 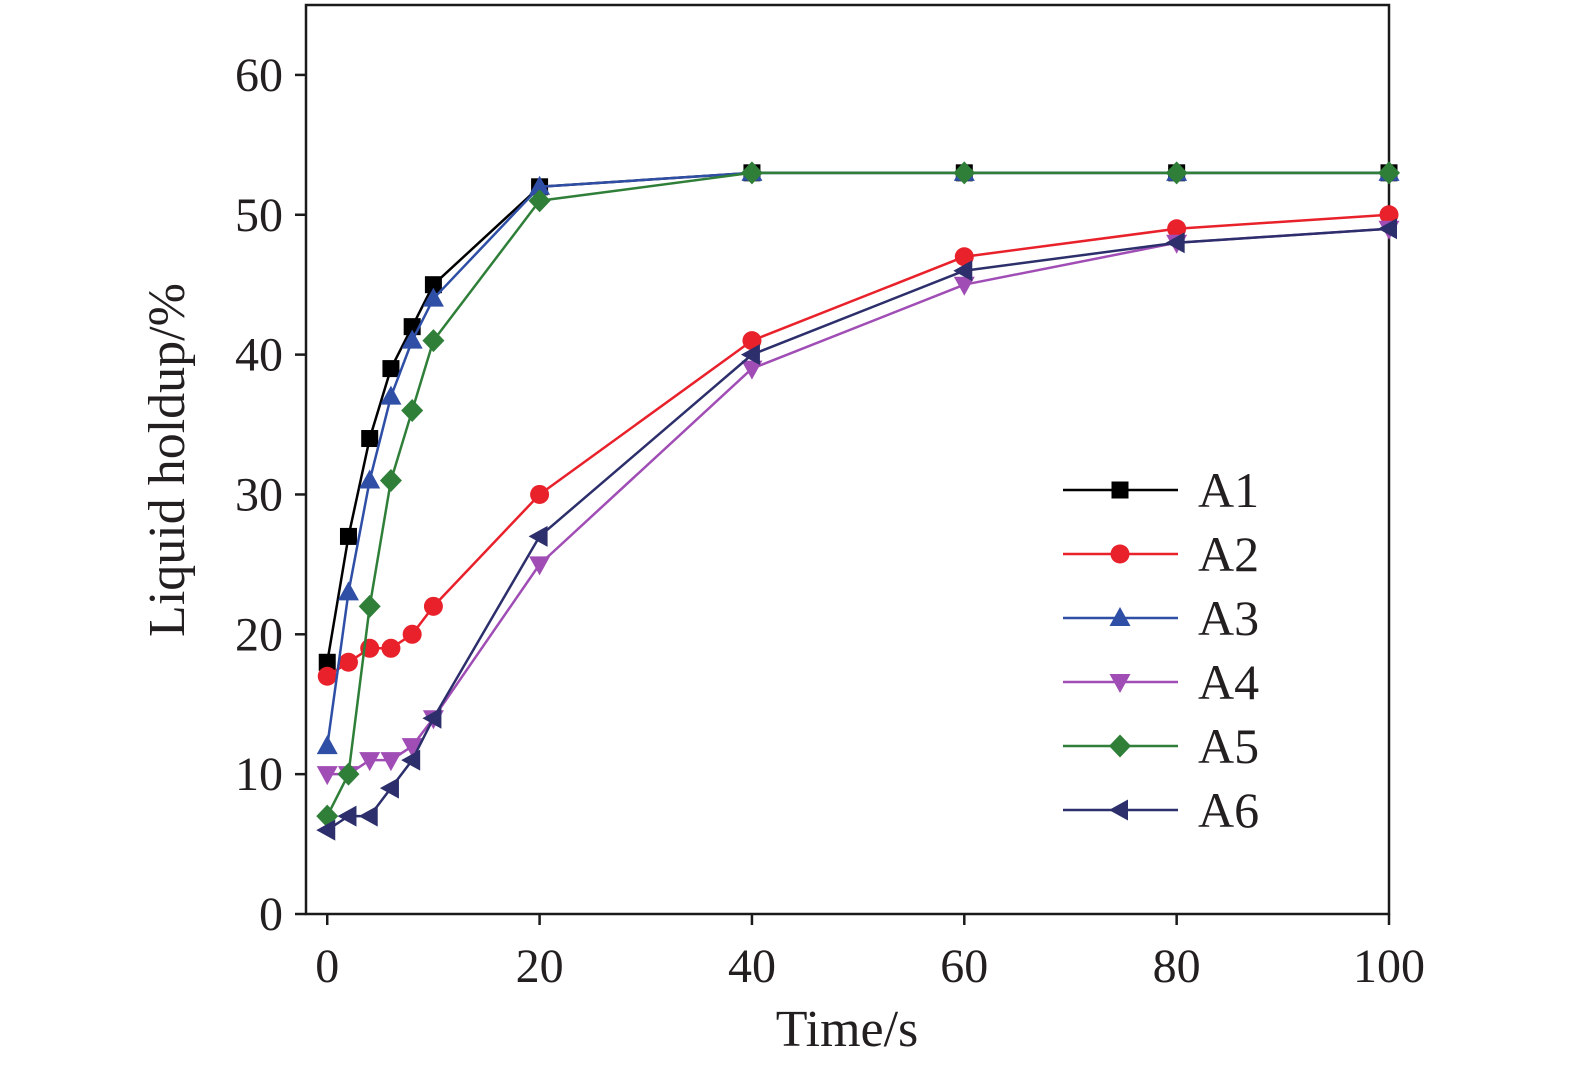 What do you see at coordinates (1228, 554) in the screenshot?
I see `legend-label-a2: A2` at bounding box center [1228, 554].